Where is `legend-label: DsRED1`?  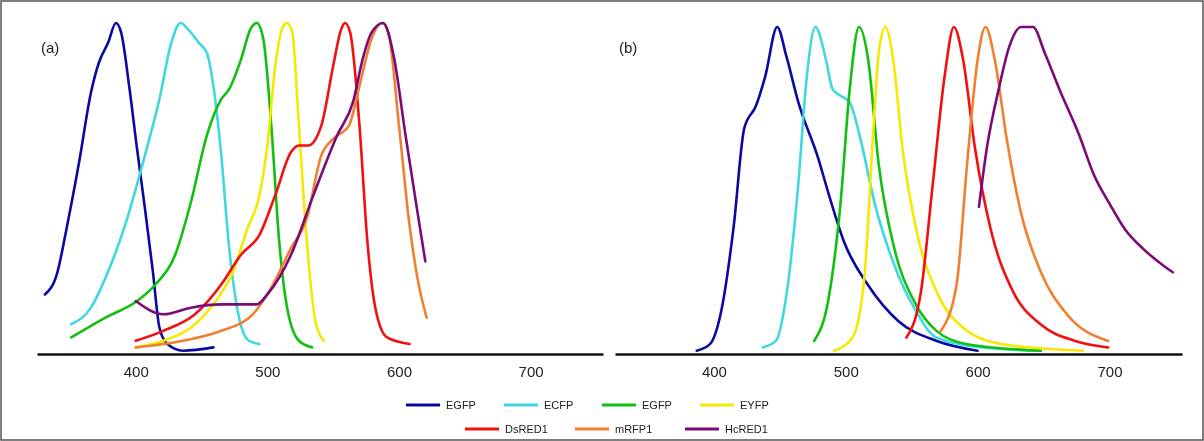
legend-label: DsRED1 is located at coordinates (526, 429).